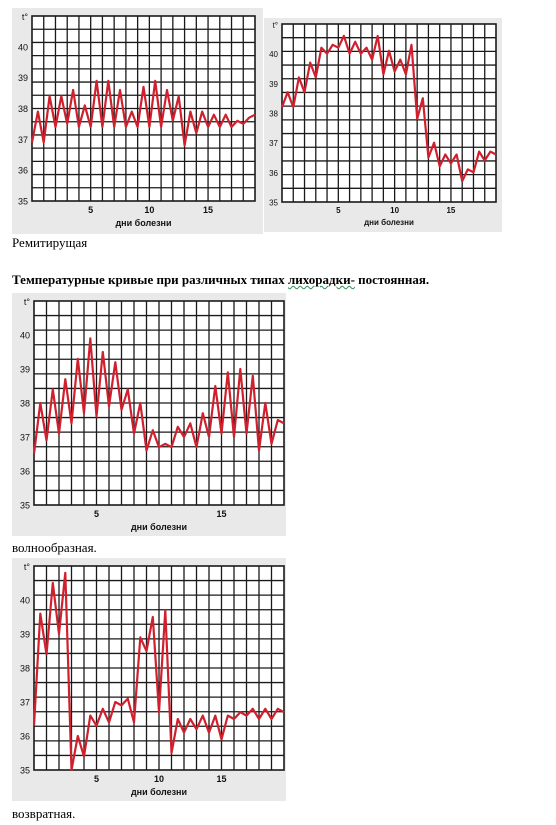  What do you see at coordinates (392, 279) in the screenshot?
I see `heading-after: постоянная.` at bounding box center [392, 279].